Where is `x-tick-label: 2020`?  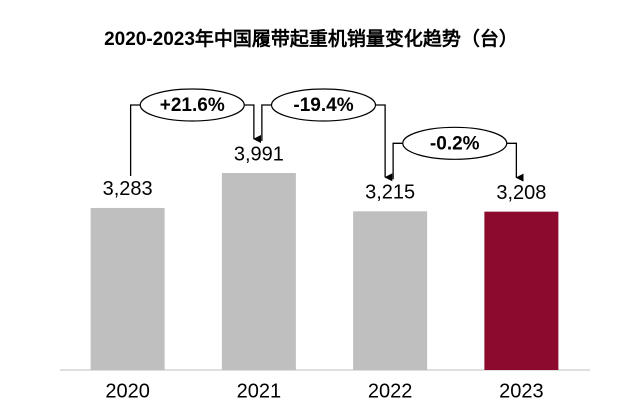
x-tick-label: 2020 is located at coordinates (127, 391).